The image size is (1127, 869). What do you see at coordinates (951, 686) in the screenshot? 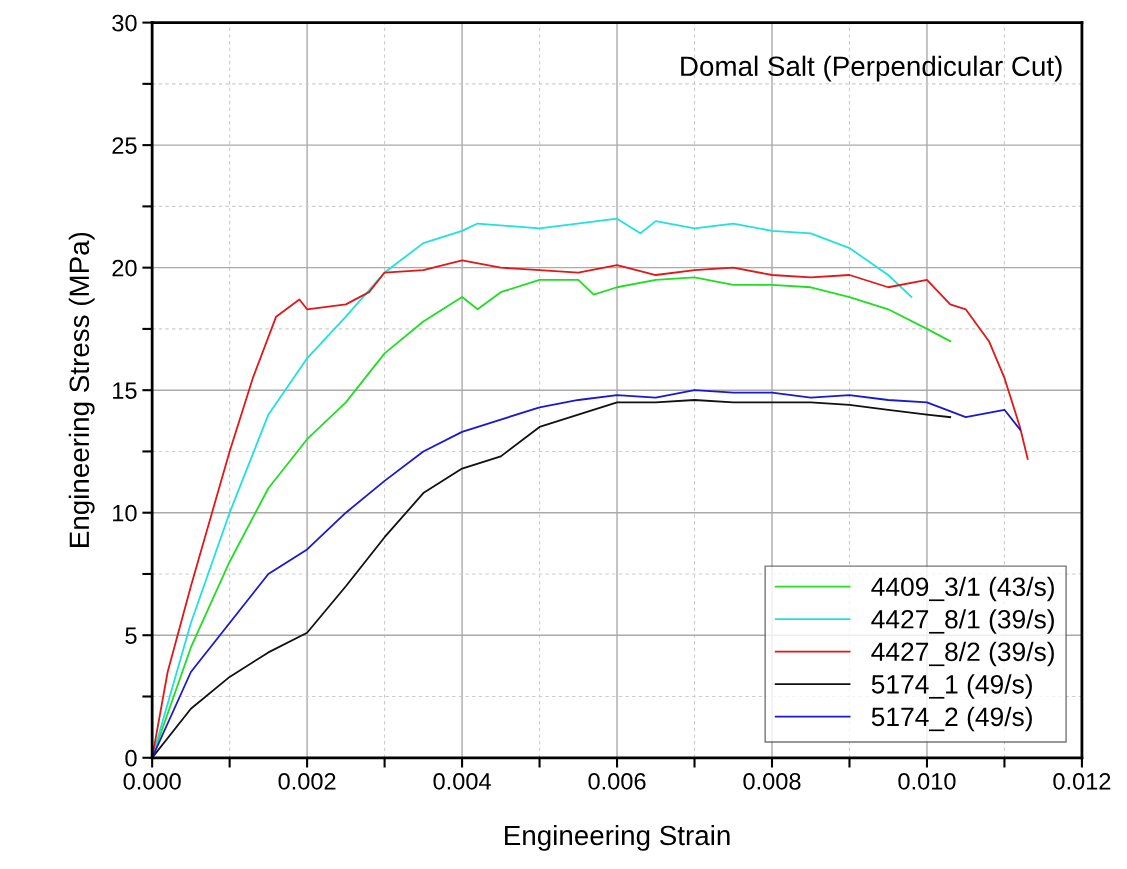
I see `legend-label: 5174_1 (49/s)` at bounding box center [951, 686].